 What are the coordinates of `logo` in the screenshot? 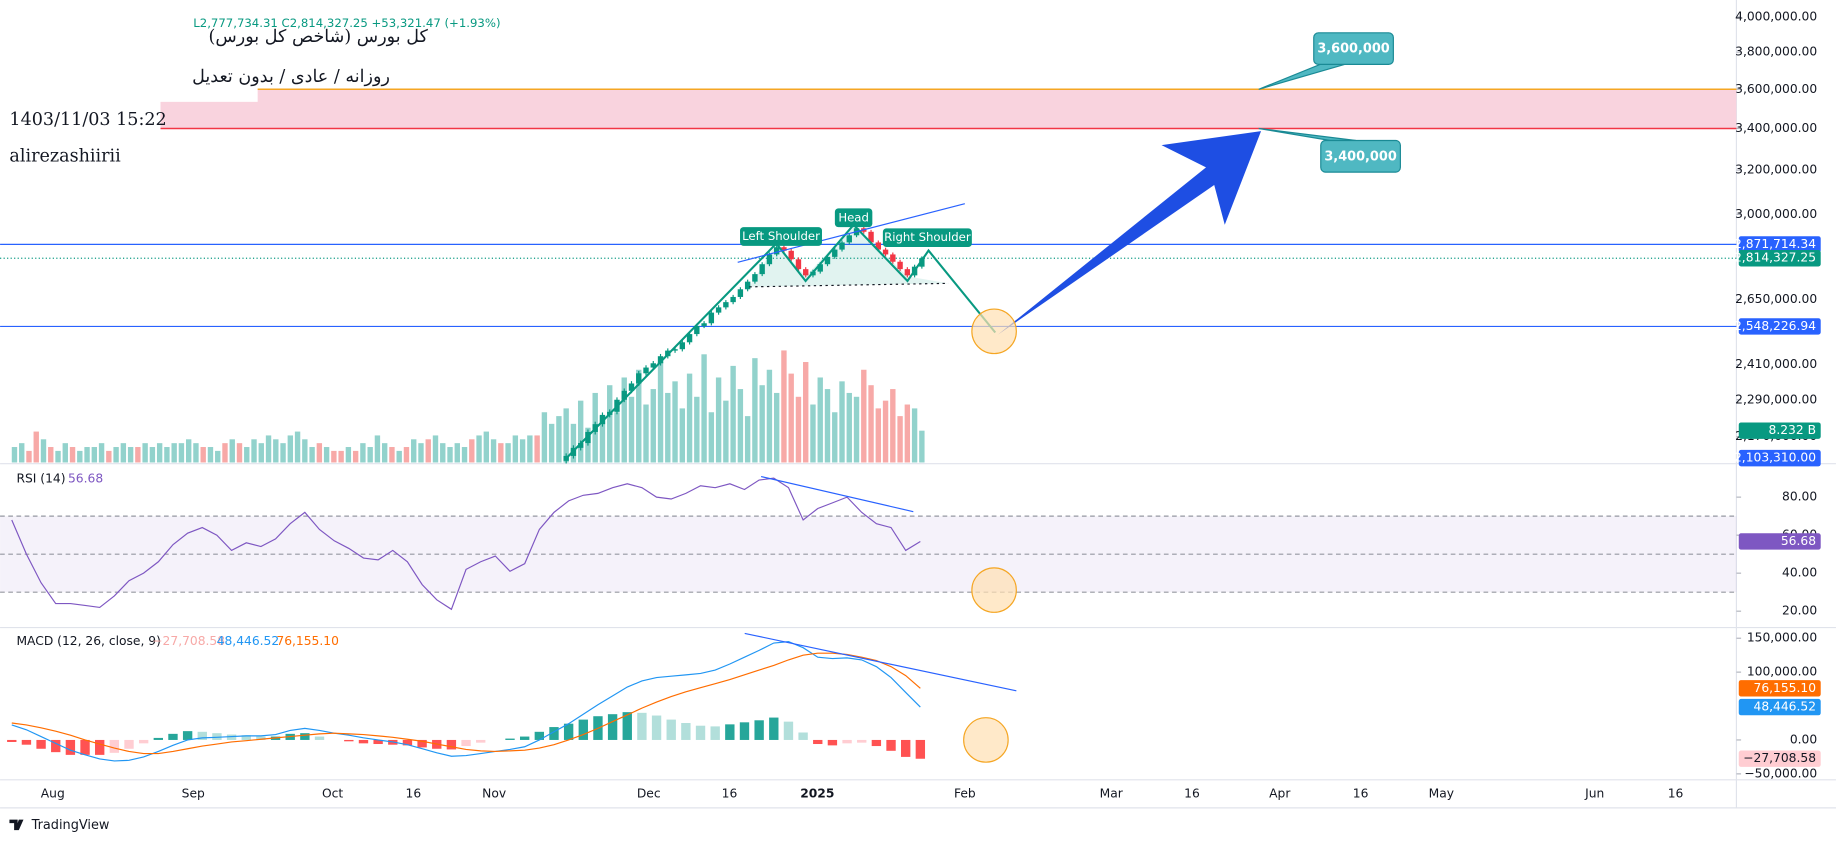 It's located at (16, 825).